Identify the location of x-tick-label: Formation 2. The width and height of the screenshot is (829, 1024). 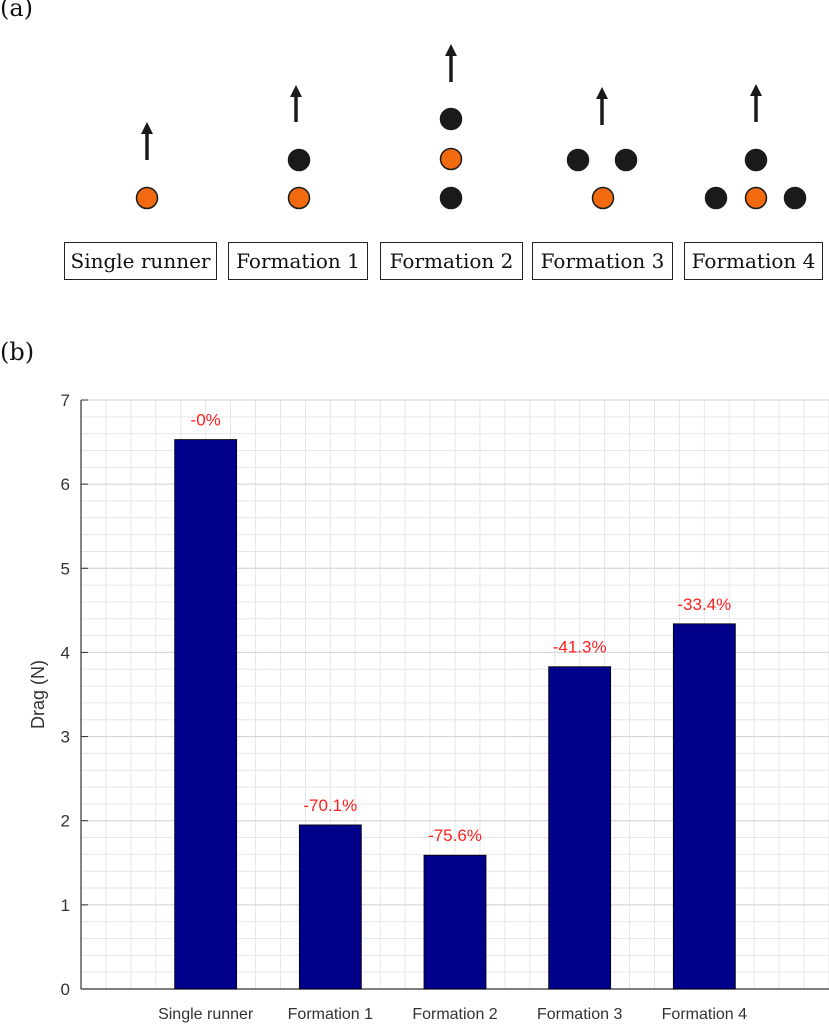
(454, 1014).